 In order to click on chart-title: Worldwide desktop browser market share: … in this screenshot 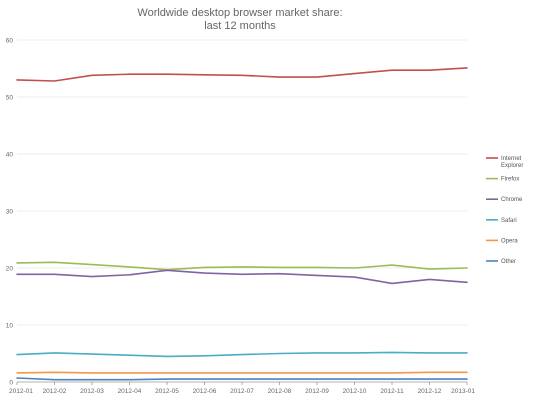, I will do `click(239, 19)`.